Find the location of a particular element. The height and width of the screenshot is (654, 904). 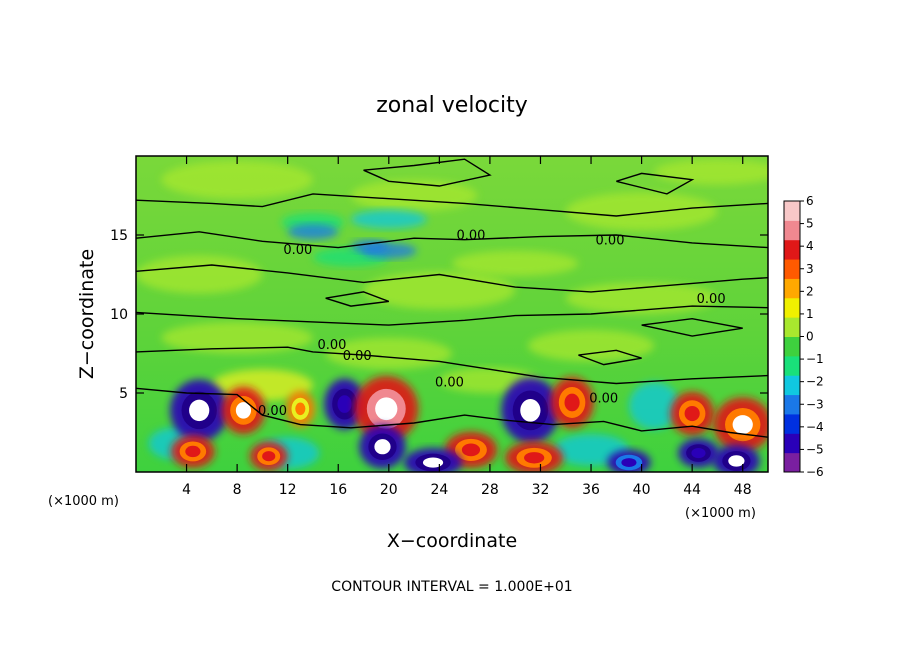

colorbar-label: 0 is located at coordinates (810, 337).